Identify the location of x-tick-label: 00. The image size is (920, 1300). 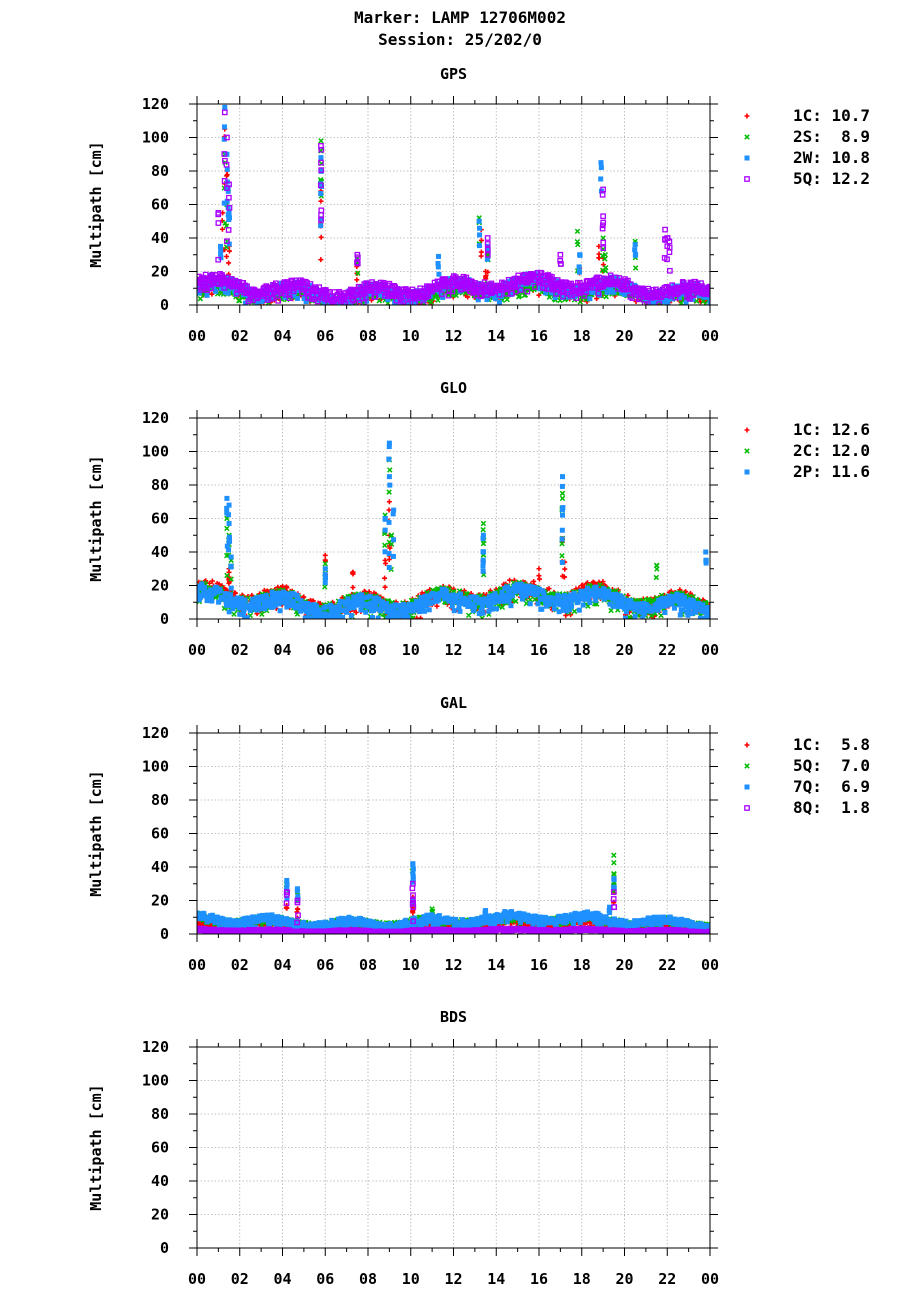
(197, 336).